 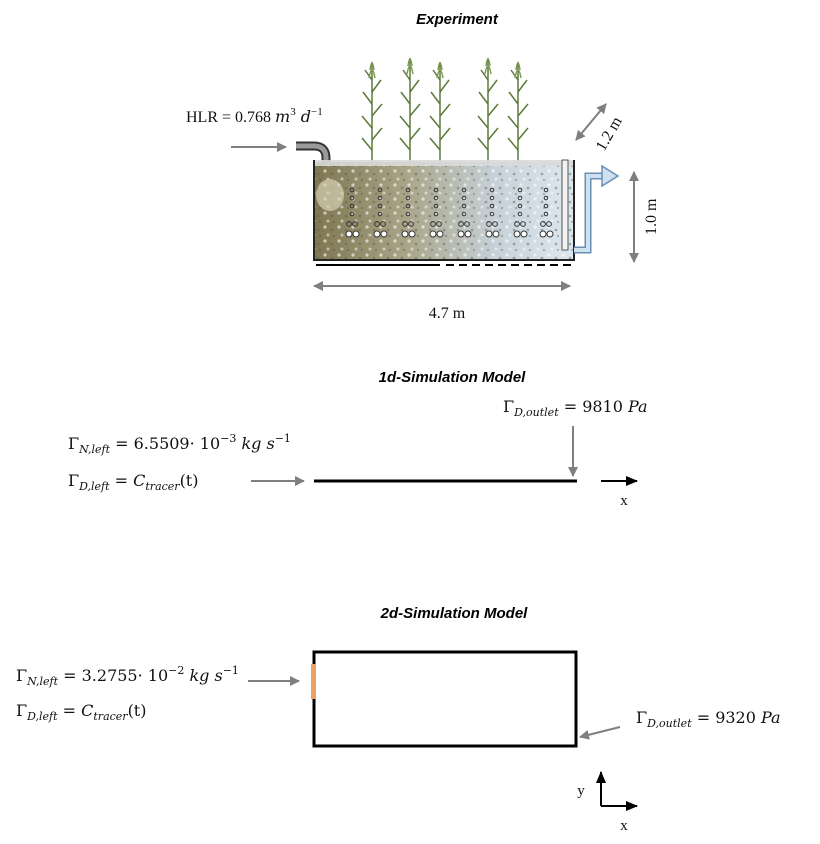 What do you see at coordinates (457, 19) in the screenshot?
I see `experiment-title: Experiment` at bounding box center [457, 19].